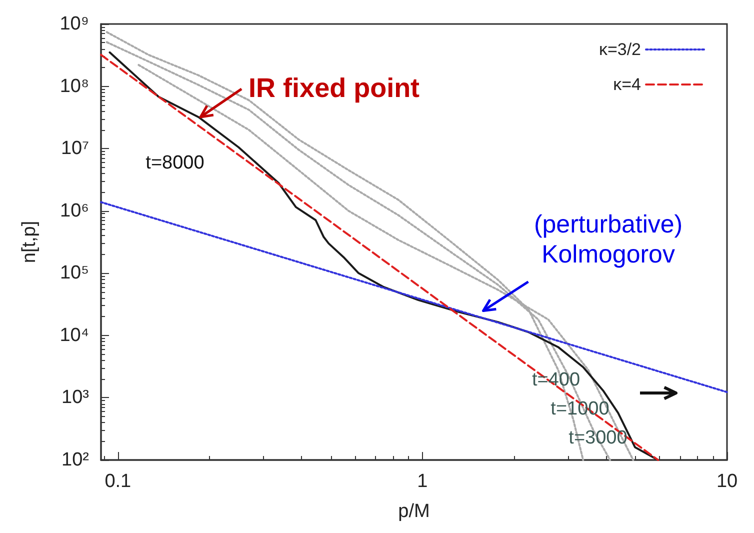  Describe the element at coordinates (727, 481) in the screenshot. I see `x-tick-label: 10` at that location.